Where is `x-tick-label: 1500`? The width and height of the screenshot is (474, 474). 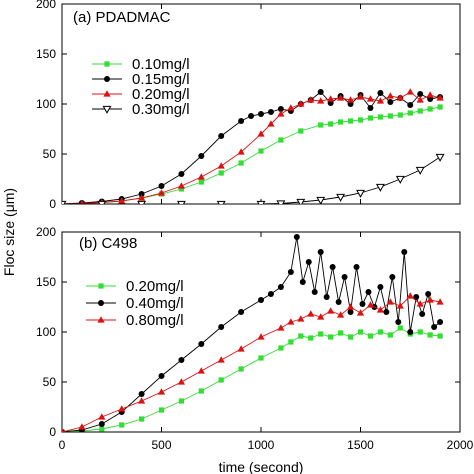
x-tick-label: 1500 is located at coordinates (360, 445).